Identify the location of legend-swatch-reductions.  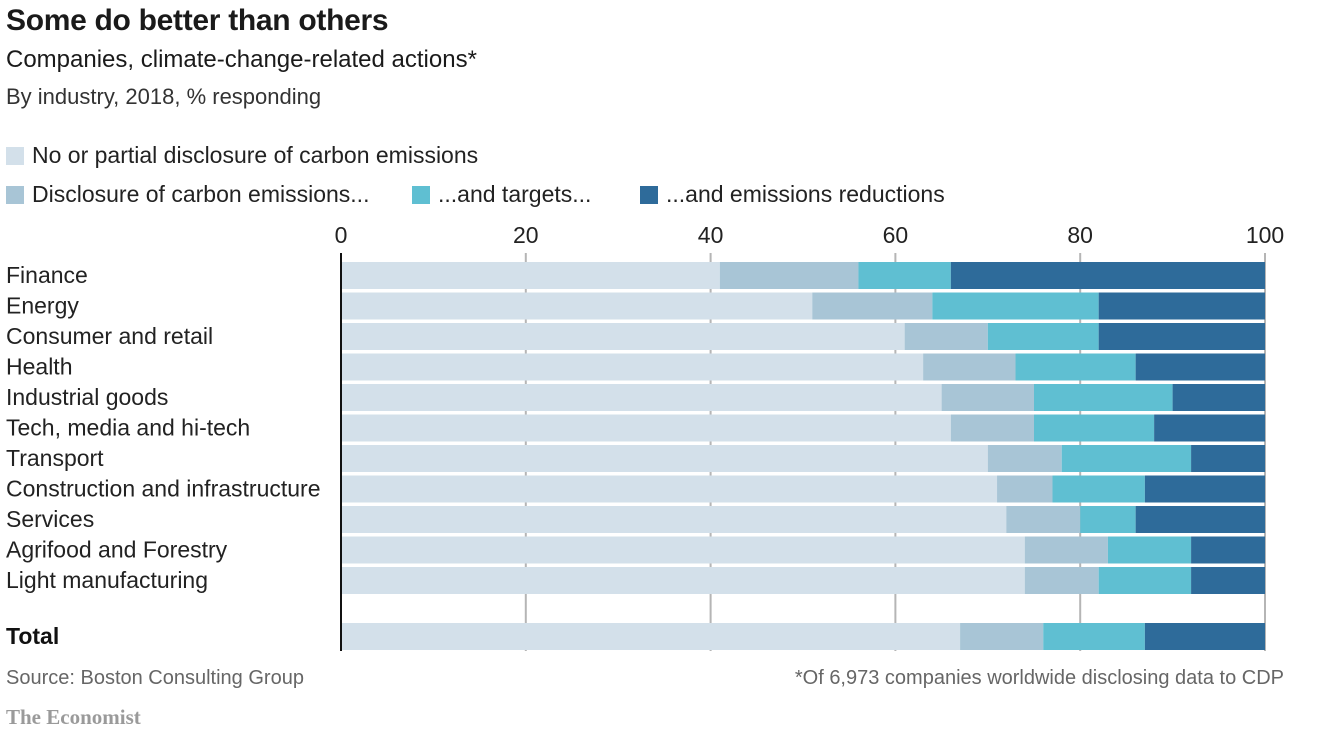
(649, 194).